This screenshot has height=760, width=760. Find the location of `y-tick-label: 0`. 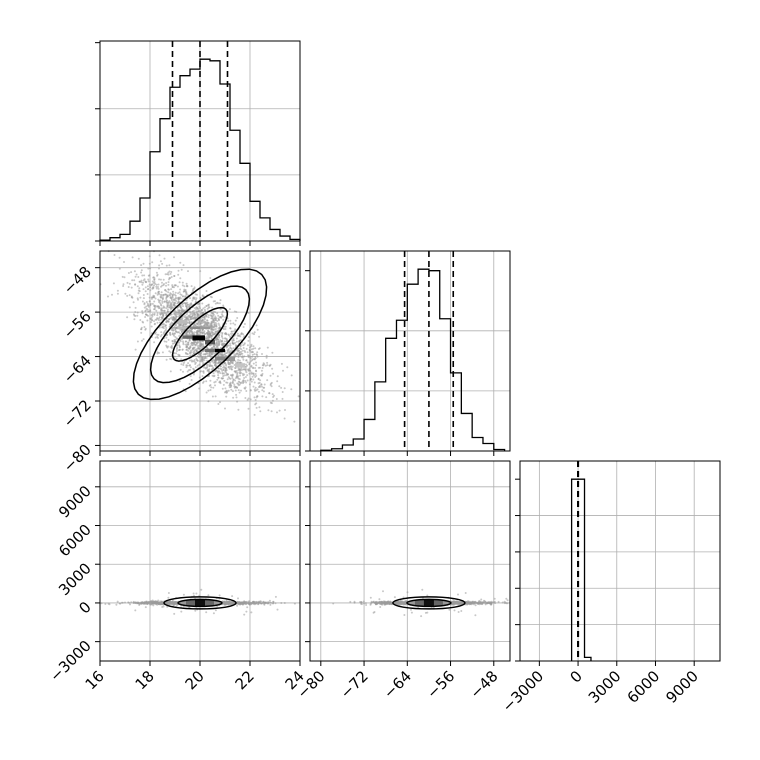

y-tick-label: 0 is located at coordinates (84, 607).